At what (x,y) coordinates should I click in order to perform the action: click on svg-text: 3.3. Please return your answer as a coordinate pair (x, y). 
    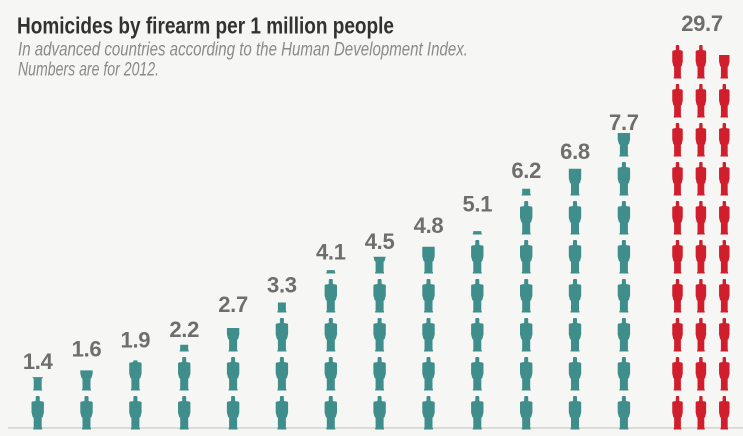
    Looking at the image, I should click on (282, 285).